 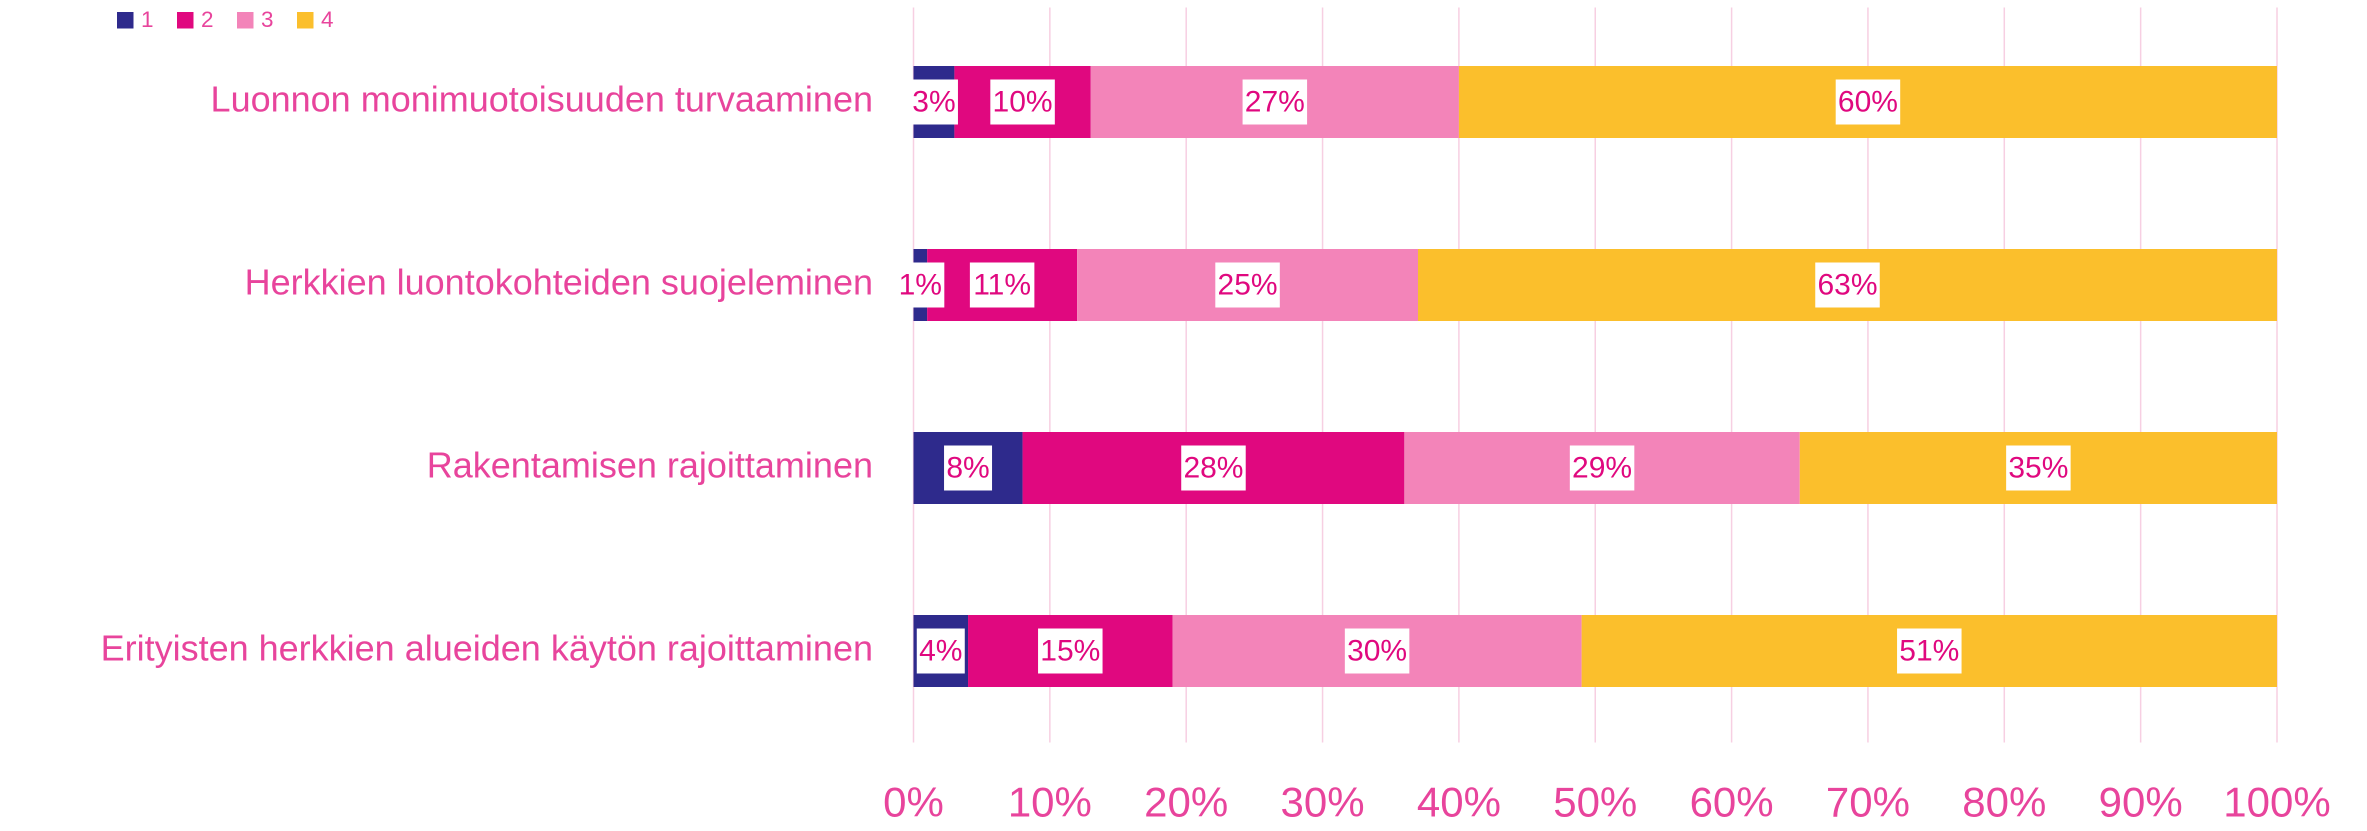 I want to click on x-tick-label: 0%, so click(x=913, y=802).